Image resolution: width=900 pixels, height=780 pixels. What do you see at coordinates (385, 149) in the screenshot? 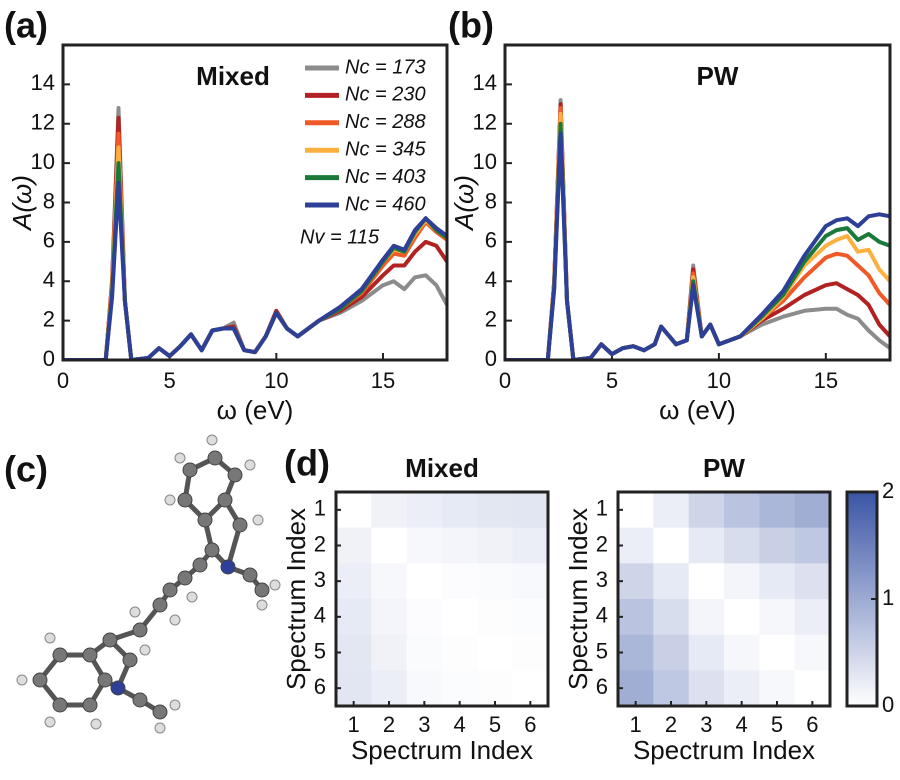
I see `legend-label: Nc = 345` at bounding box center [385, 149].